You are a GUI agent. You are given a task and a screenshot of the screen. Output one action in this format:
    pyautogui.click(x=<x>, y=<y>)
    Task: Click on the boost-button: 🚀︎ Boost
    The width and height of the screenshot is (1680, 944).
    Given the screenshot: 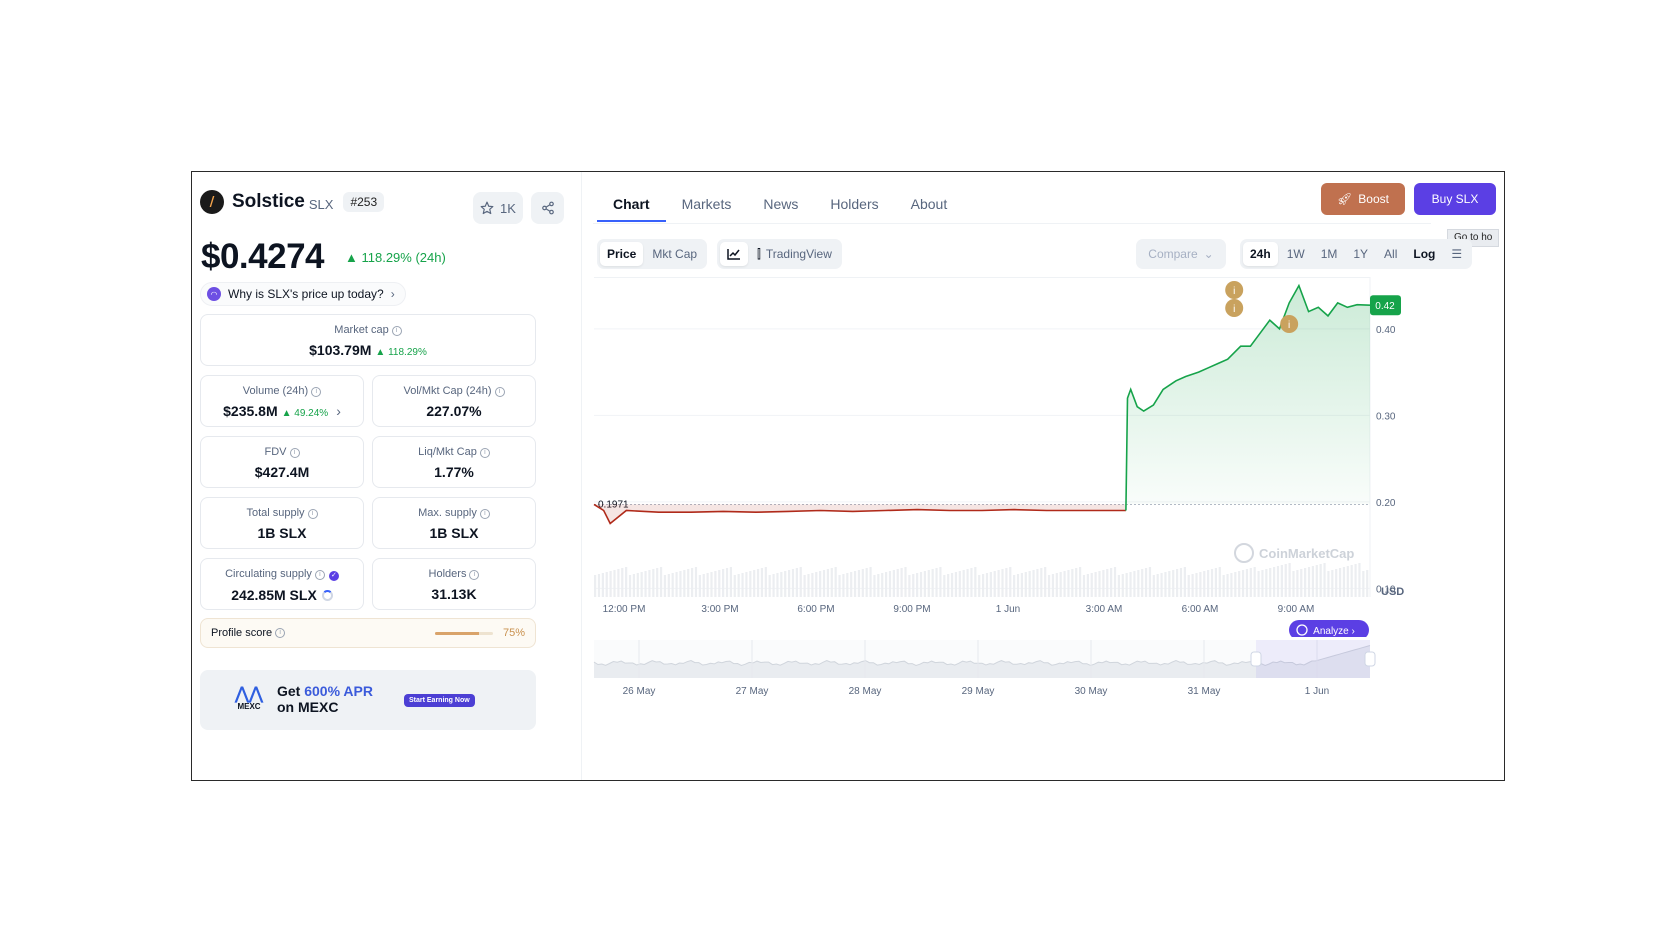 What is the action you would take?
    pyautogui.click(x=1363, y=199)
    